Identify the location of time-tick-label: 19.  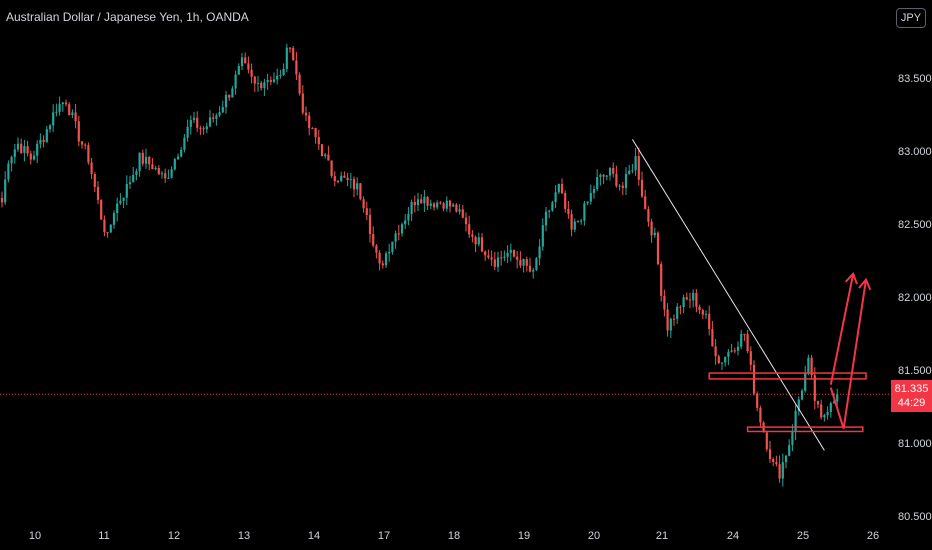
(524, 536).